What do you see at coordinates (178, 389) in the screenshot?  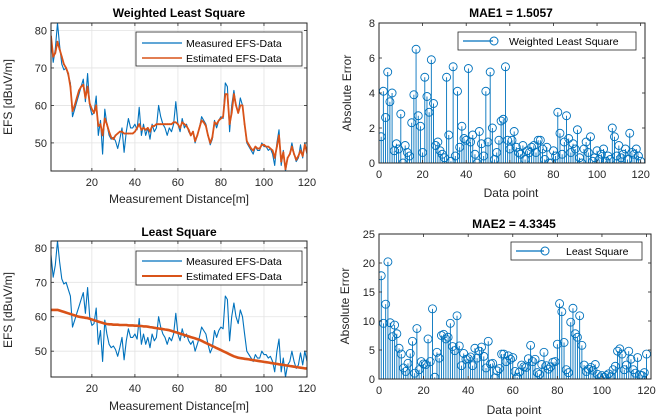 I see `x-tick-label: 60` at bounding box center [178, 389].